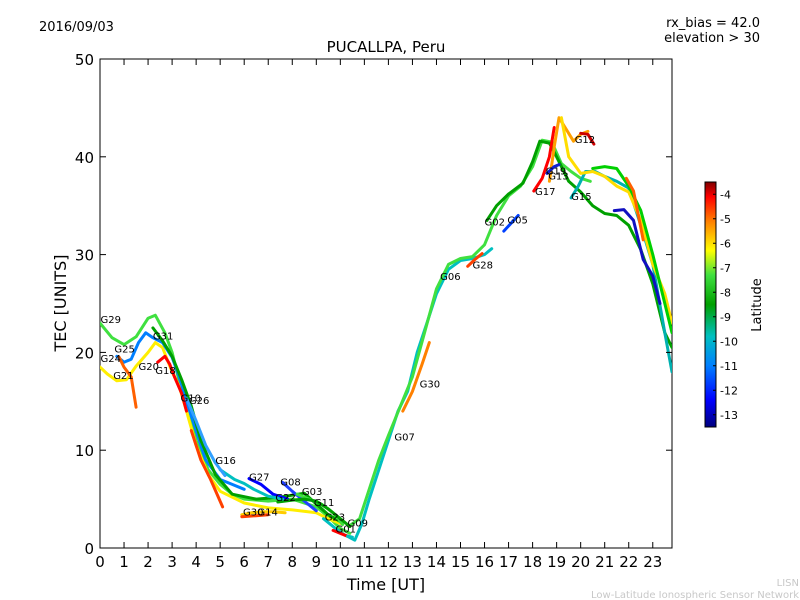 This screenshot has width=800, height=600. Describe the element at coordinates (386, 47) in the screenshot. I see `chart-title: PUCALLPA, Peru` at that location.